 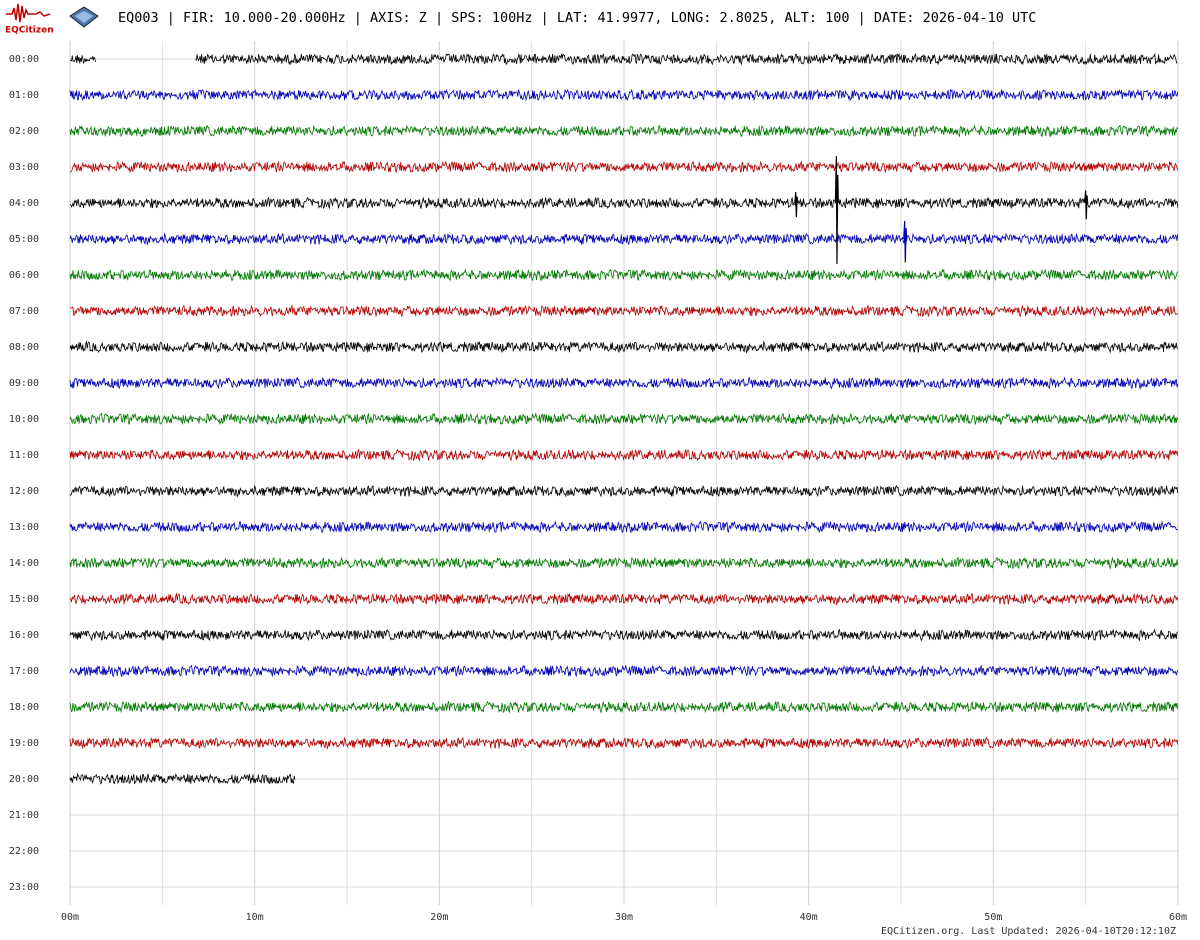 I want to click on row-label: 13:00, so click(x=24, y=527).